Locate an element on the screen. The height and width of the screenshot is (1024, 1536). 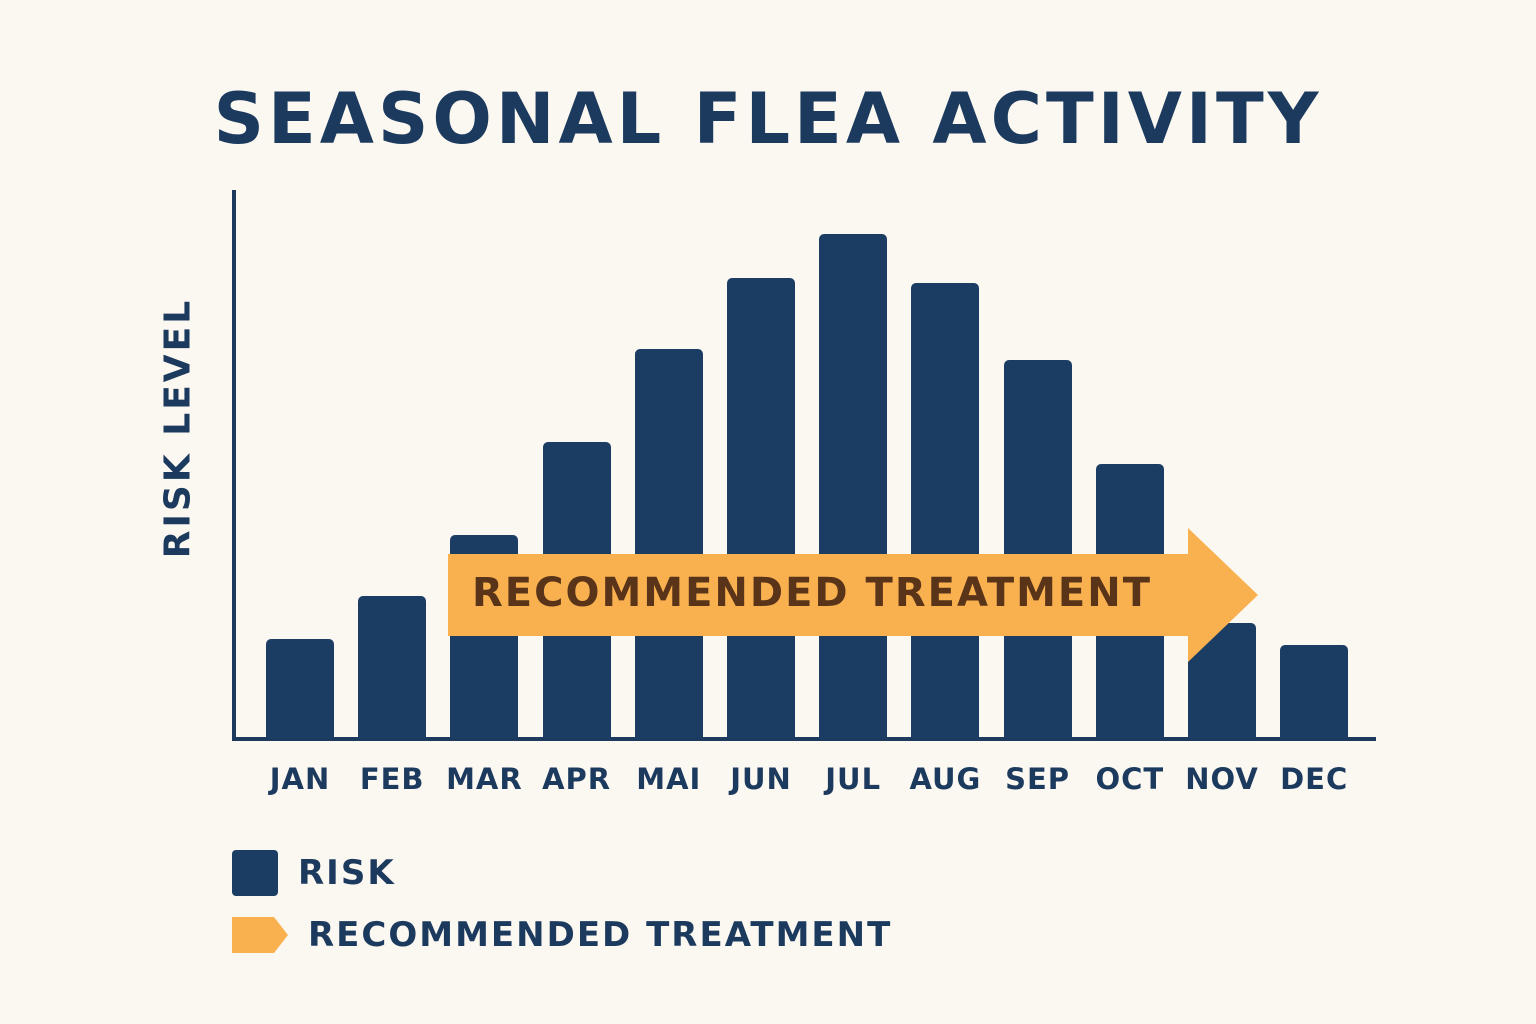
x-tick-label: DEC is located at coordinates (1314, 779).